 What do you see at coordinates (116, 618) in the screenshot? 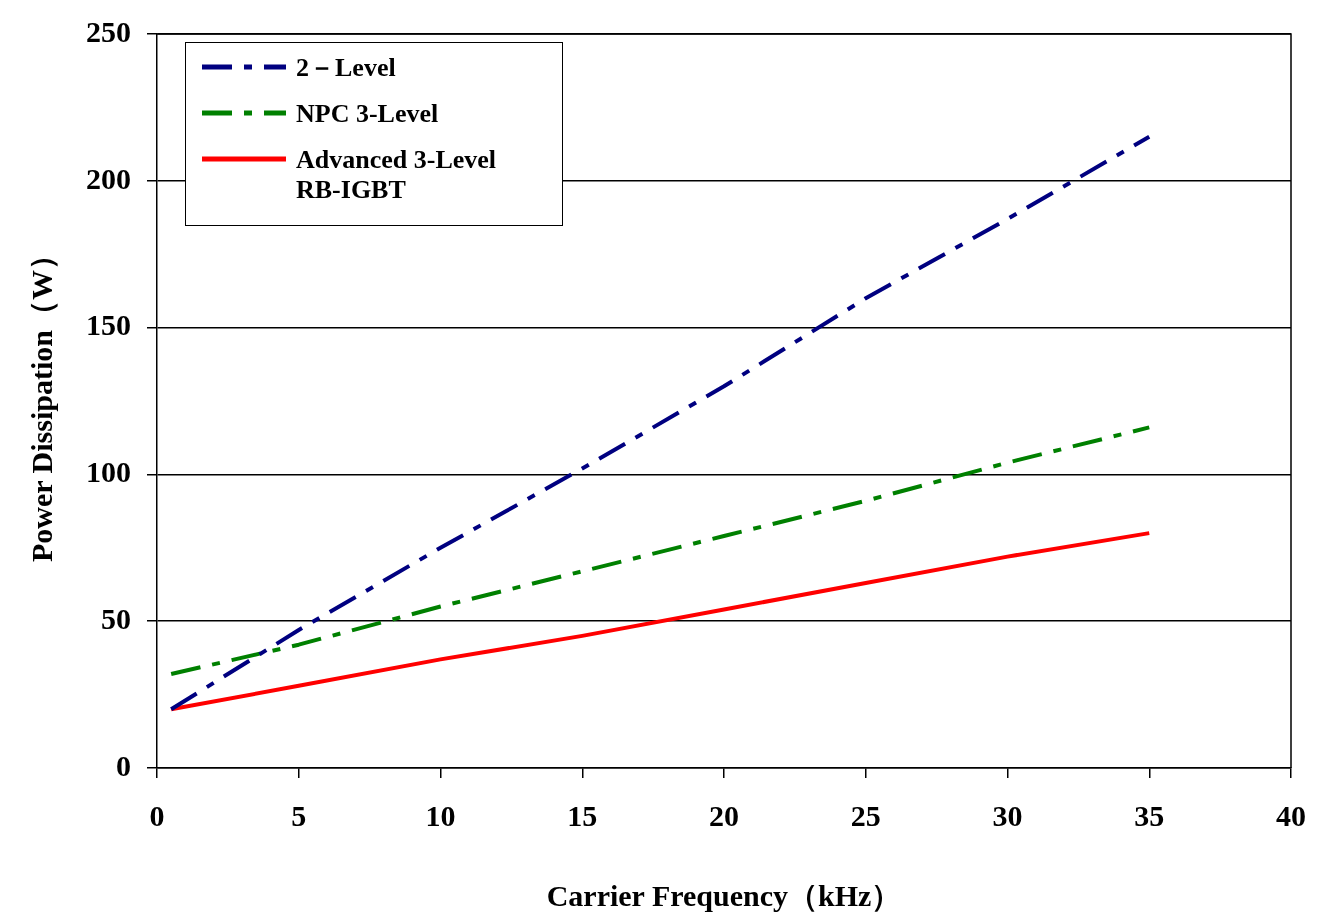
I see `y-tick-label: 50` at bounding box center [116, 618].